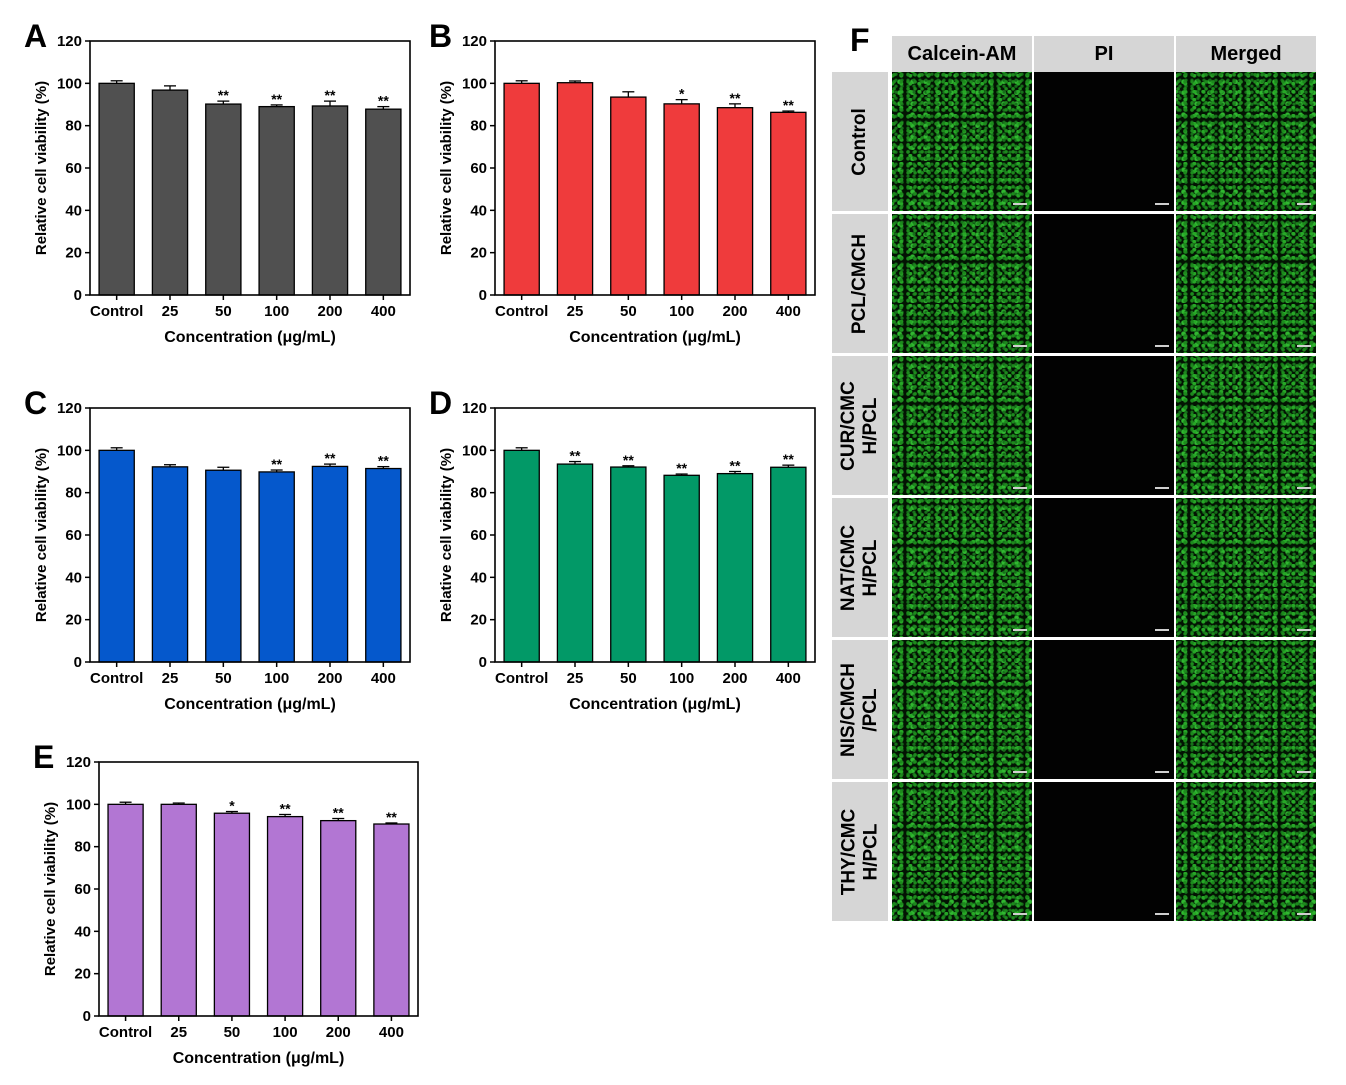  I want to click on x-tick-label: 25, so click(170, 311).